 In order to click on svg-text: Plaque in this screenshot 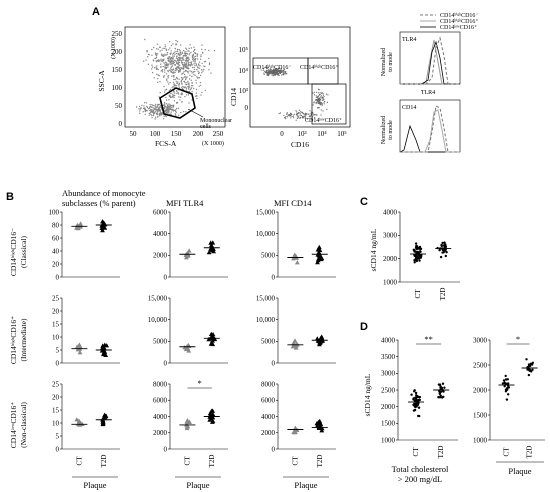, I will do `click(197, 485)`.